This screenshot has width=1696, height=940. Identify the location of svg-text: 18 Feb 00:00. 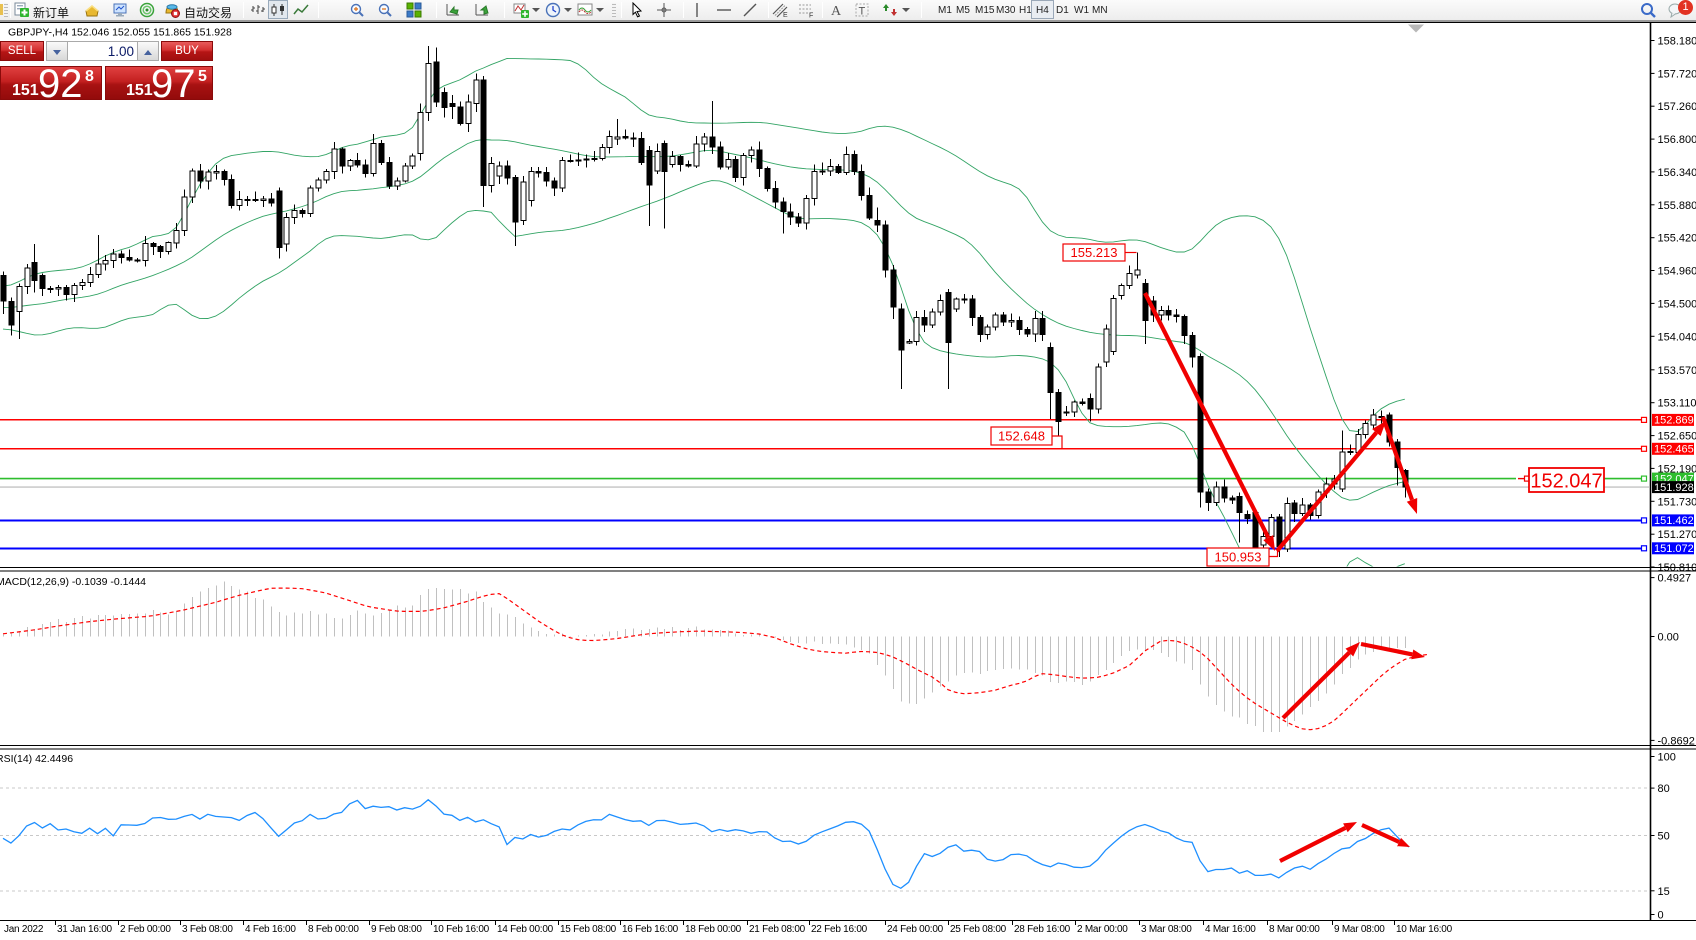
(713, 929).